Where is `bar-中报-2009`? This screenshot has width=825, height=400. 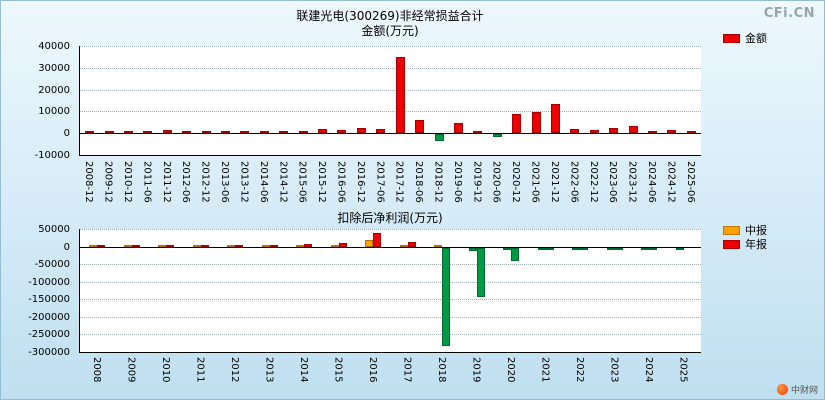
bar-中报-2009 is located at coordinates (127, 245).